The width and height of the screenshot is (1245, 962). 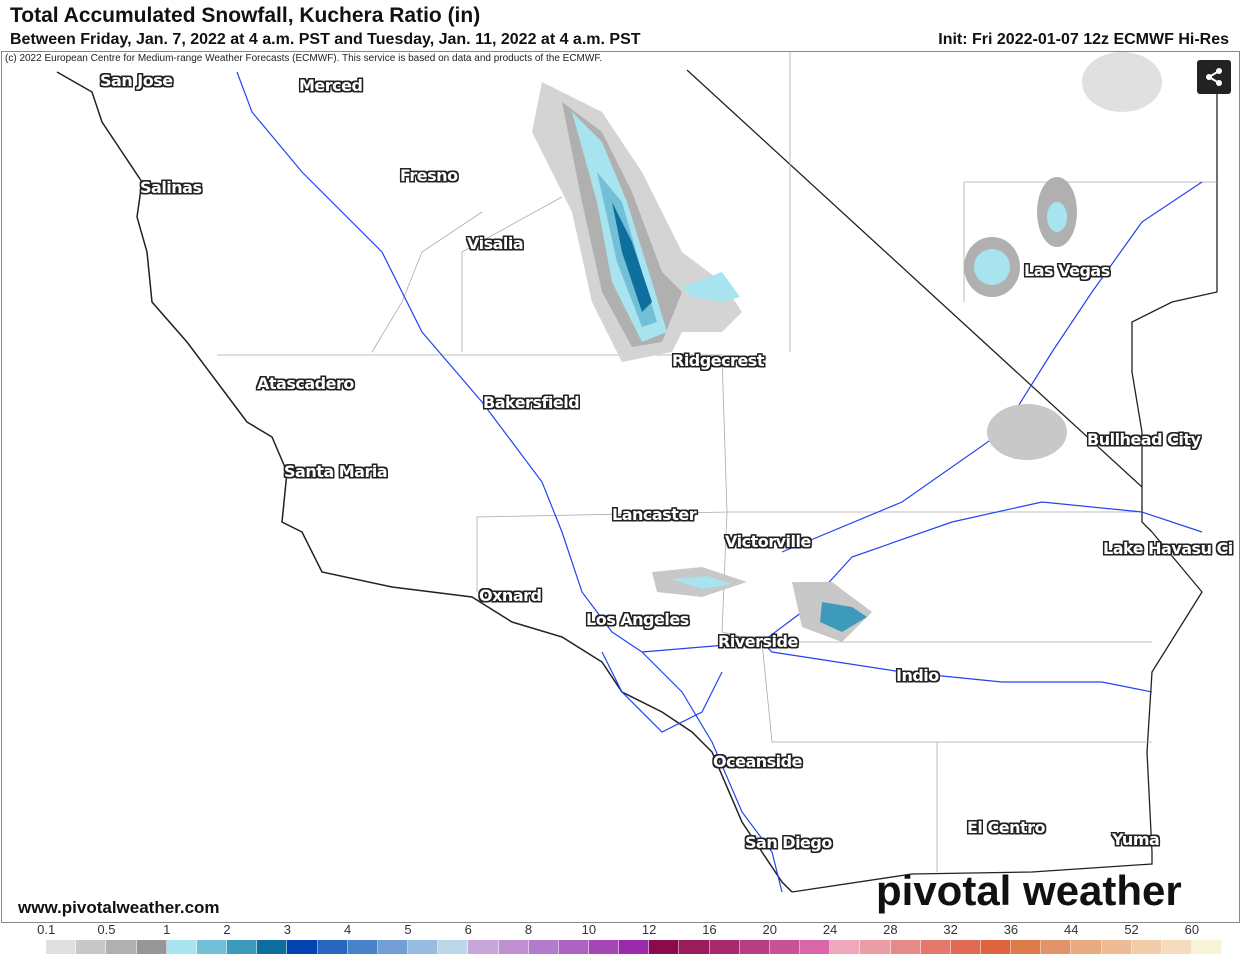 I want to click on city-label: Riverside, so click(x=758, y=641).